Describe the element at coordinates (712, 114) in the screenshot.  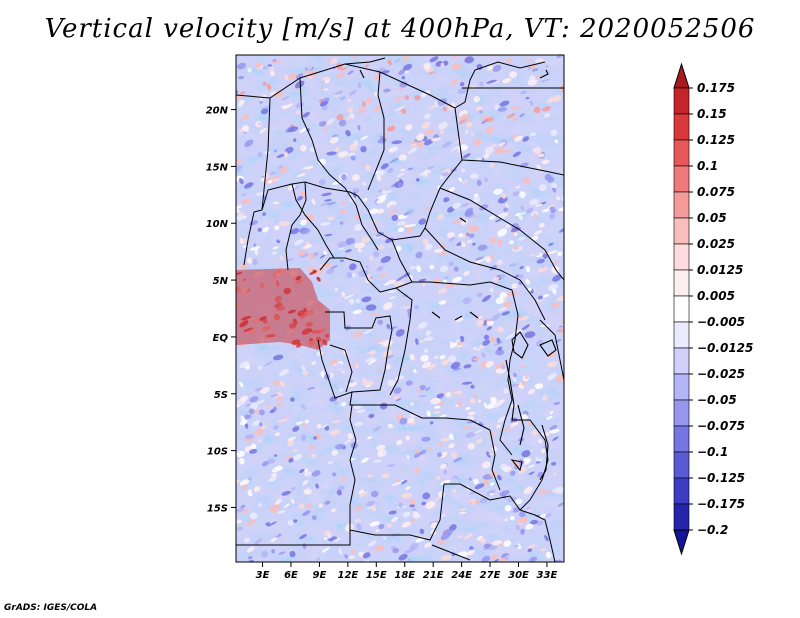
I see `colorbar-label: 0.15` at that location.